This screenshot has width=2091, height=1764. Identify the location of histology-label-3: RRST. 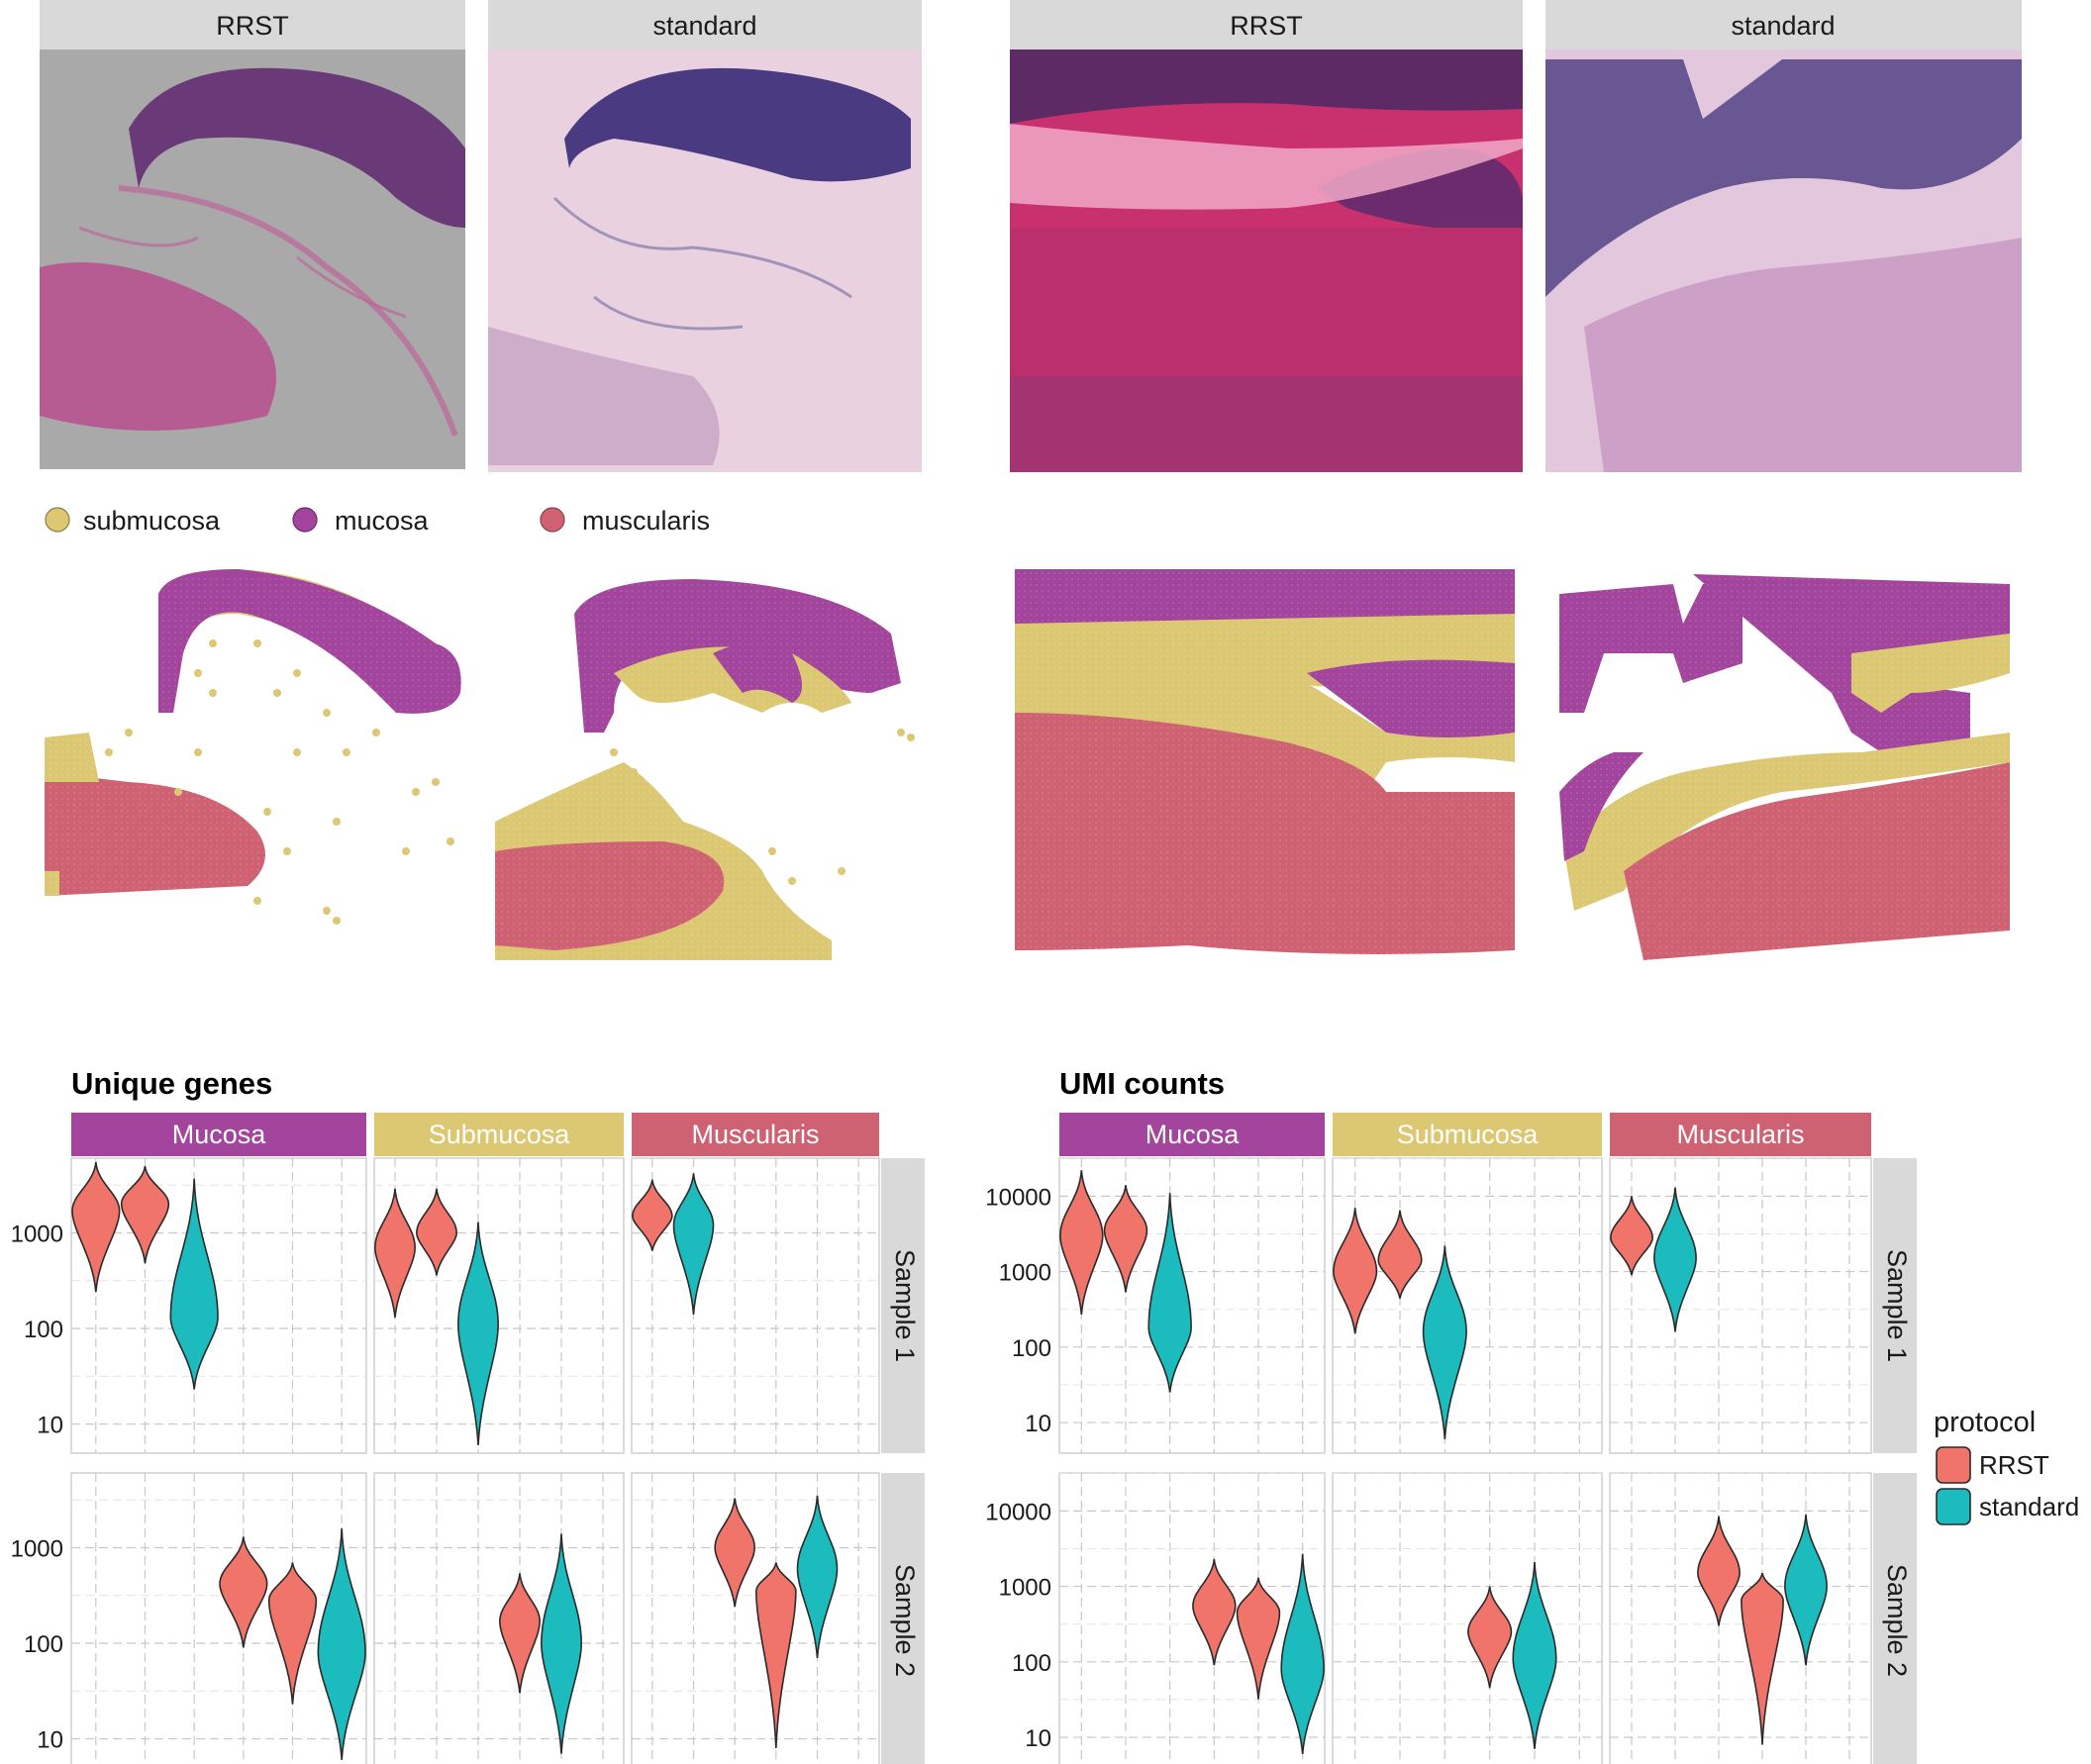
(1266, 26).